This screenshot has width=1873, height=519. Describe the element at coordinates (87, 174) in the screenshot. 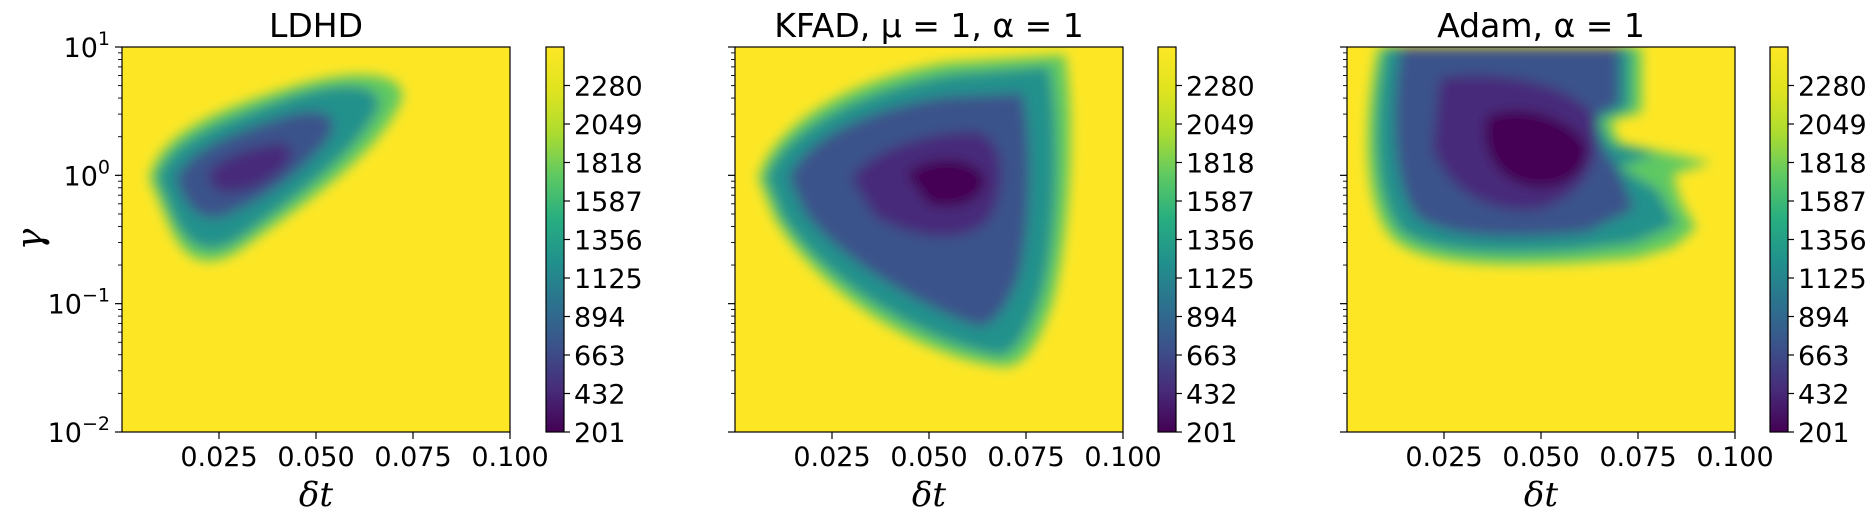

I see `y-tick-label: 10⁰` at that location.